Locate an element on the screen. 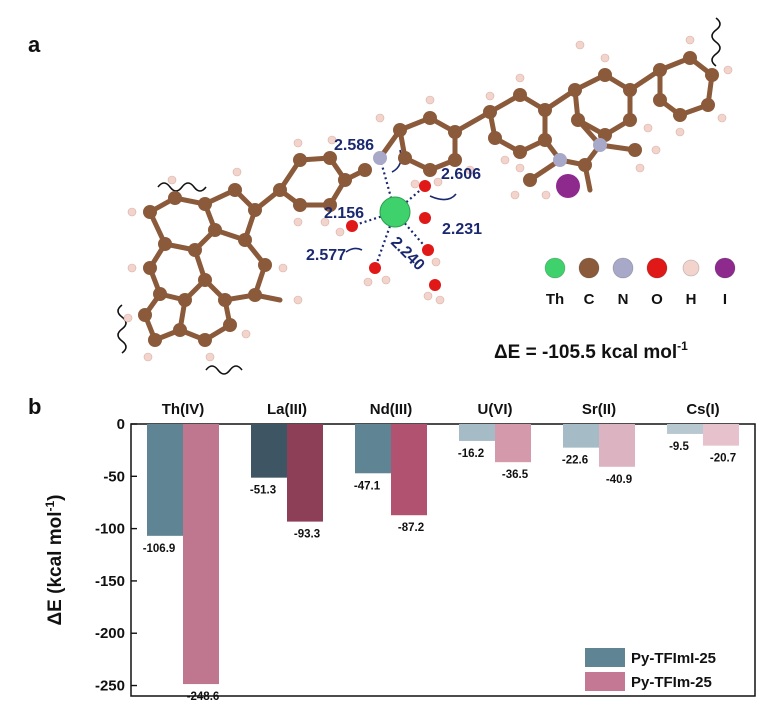 This screenshot has width=762, height=702. bar-value-label: -20.7 is located at coordinates (723, 459).